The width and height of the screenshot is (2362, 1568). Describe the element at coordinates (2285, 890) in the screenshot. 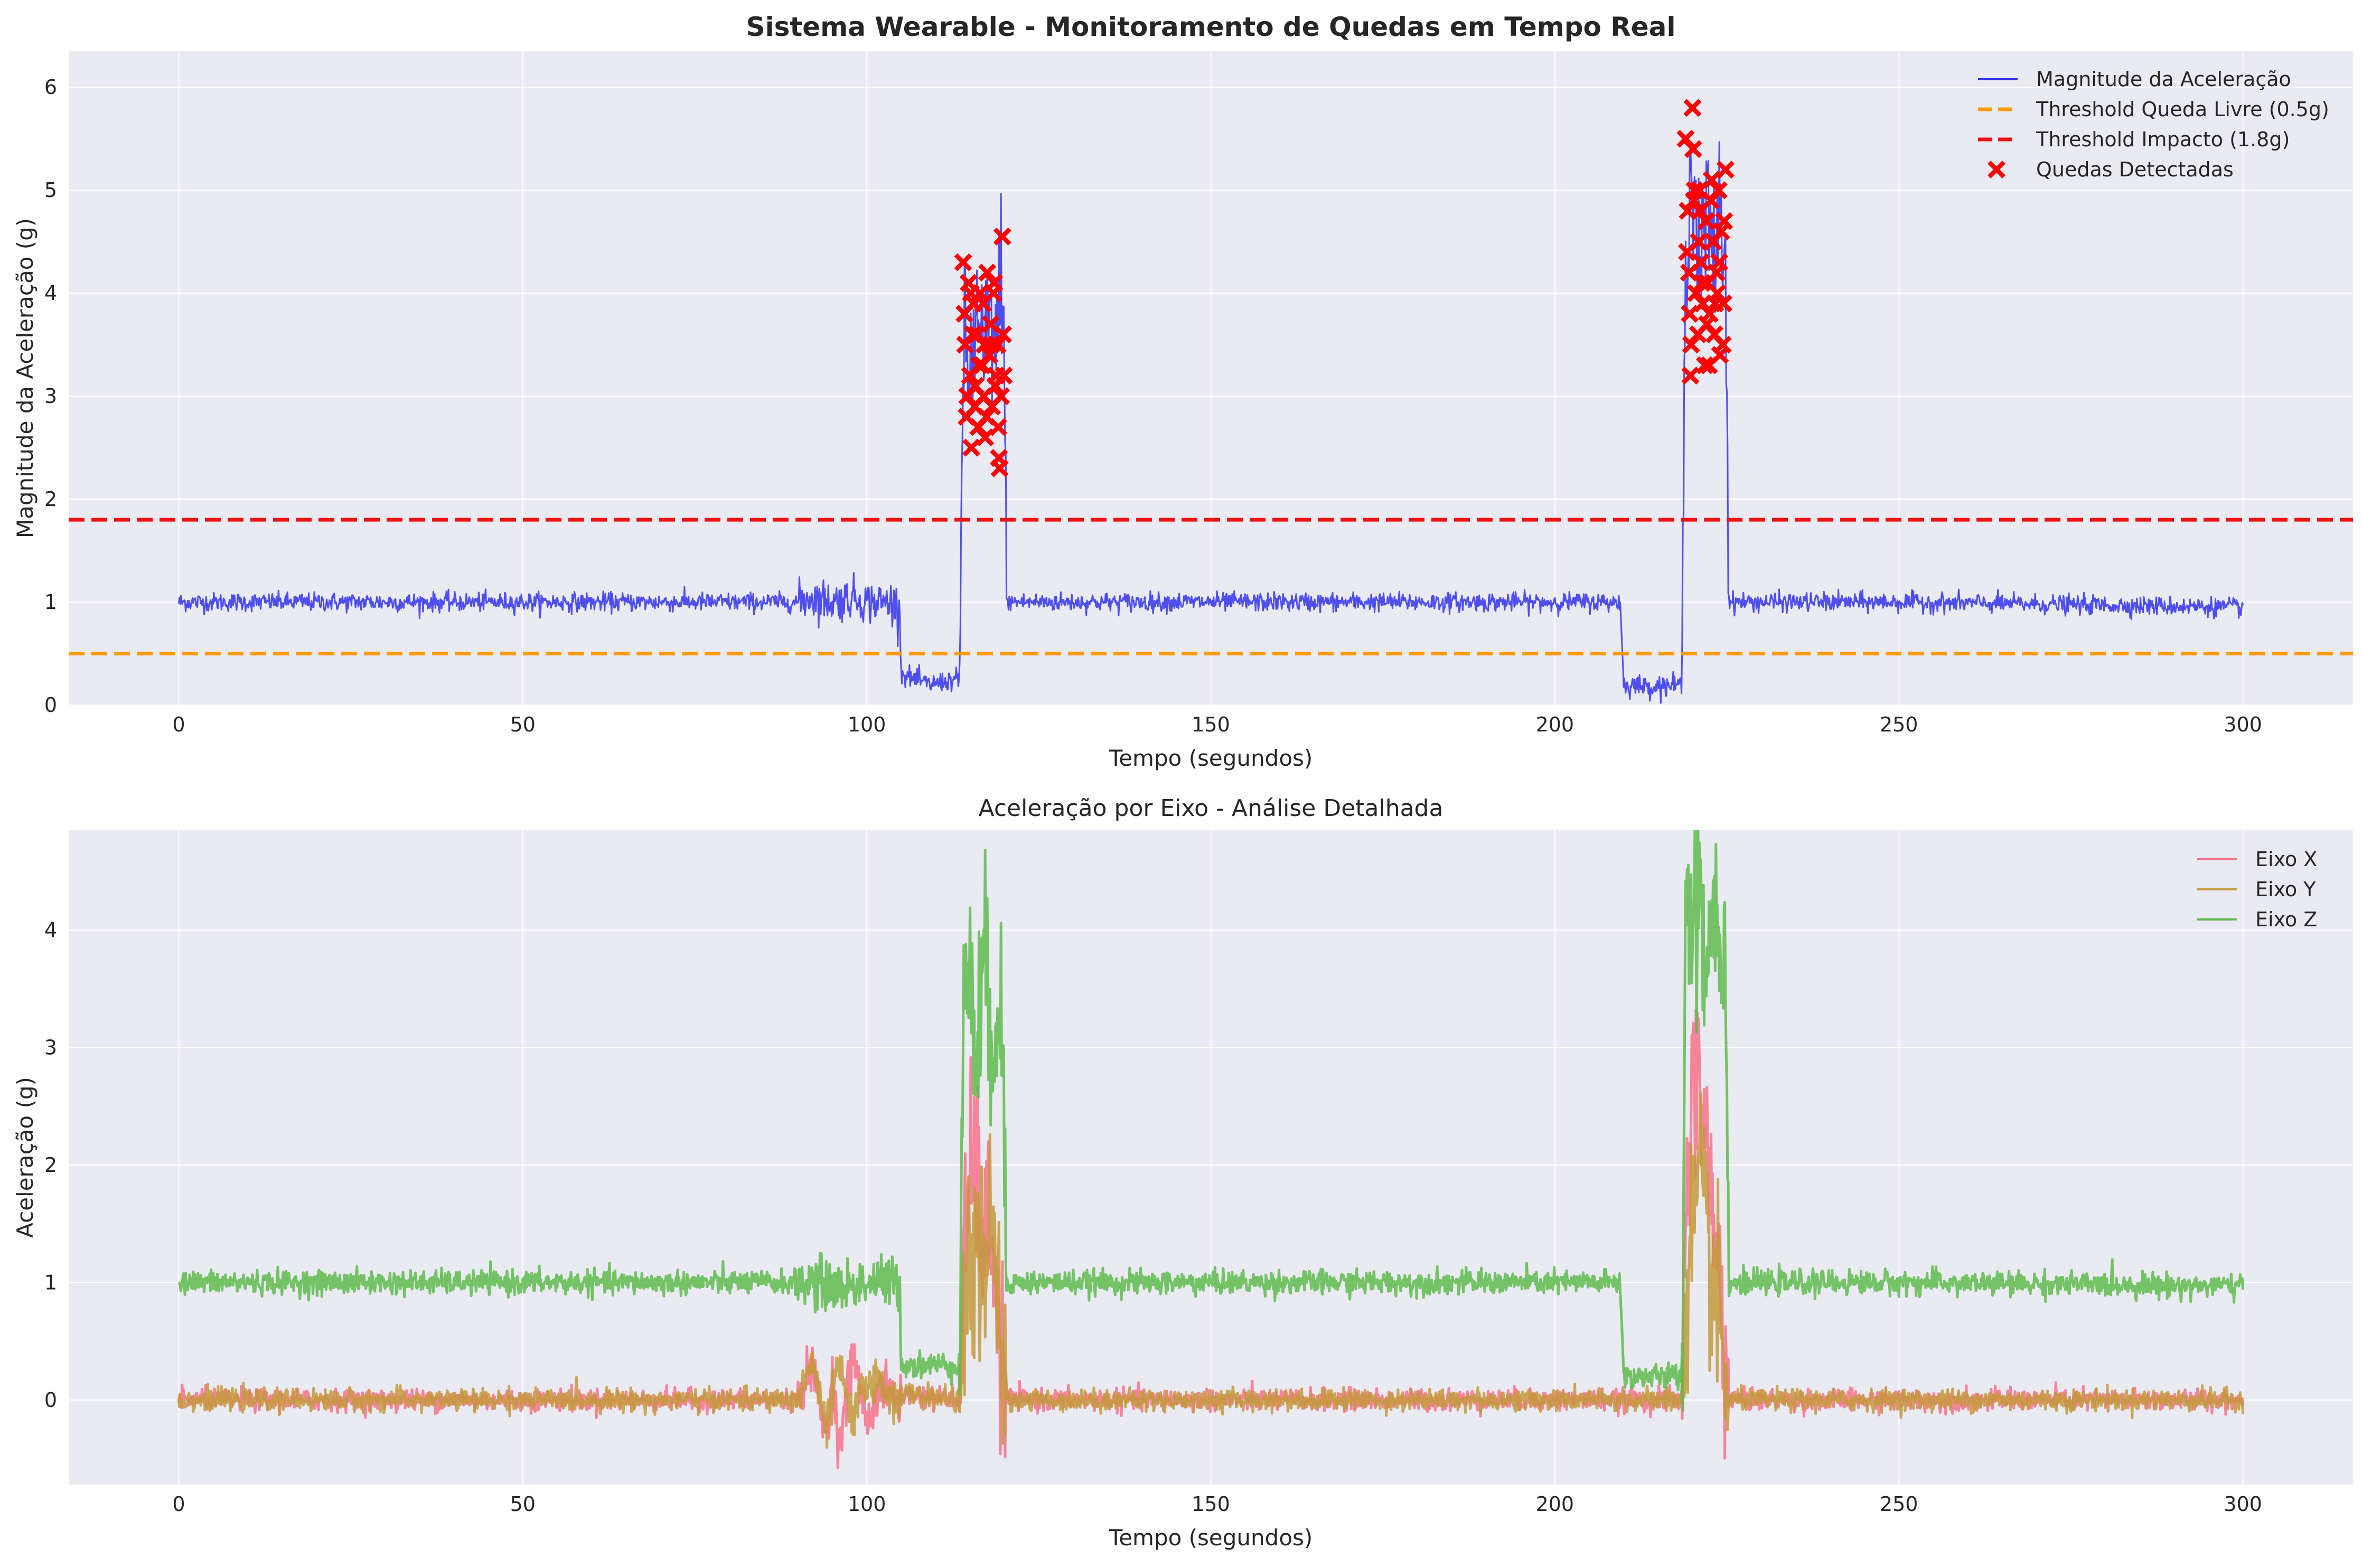

I see `legend-label: Eixo Y` at that location.